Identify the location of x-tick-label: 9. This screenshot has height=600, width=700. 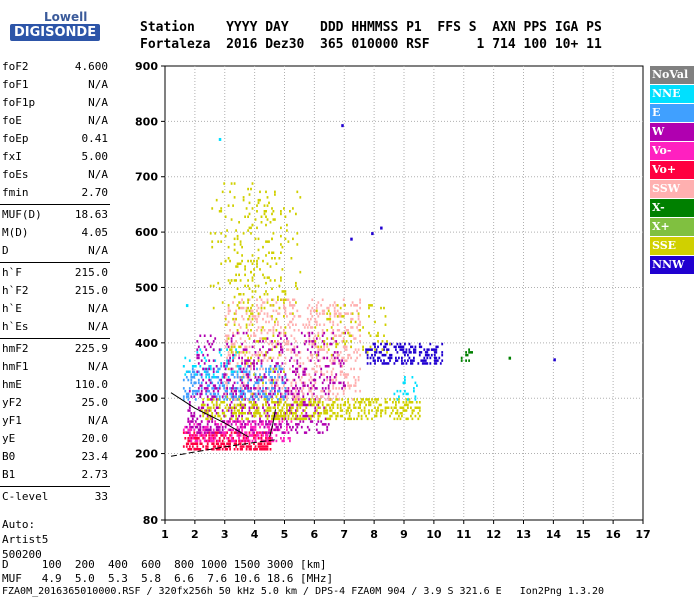
(404, 534).